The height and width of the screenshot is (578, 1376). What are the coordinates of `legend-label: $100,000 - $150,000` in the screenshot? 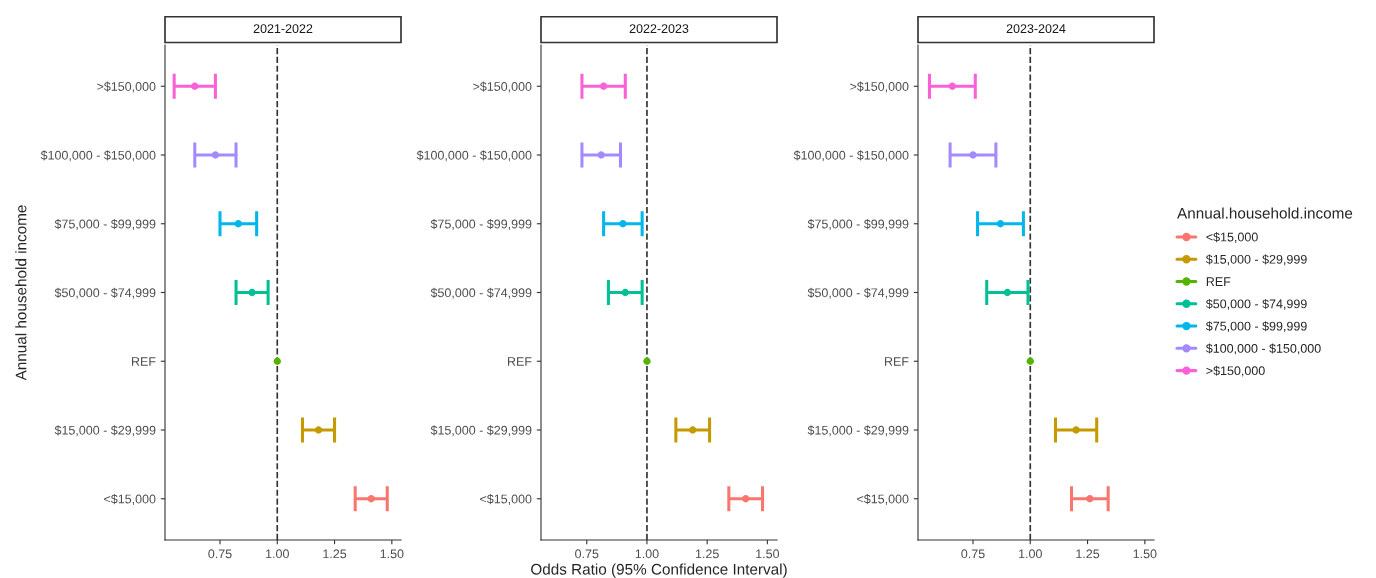 It's located at (1263, 349).